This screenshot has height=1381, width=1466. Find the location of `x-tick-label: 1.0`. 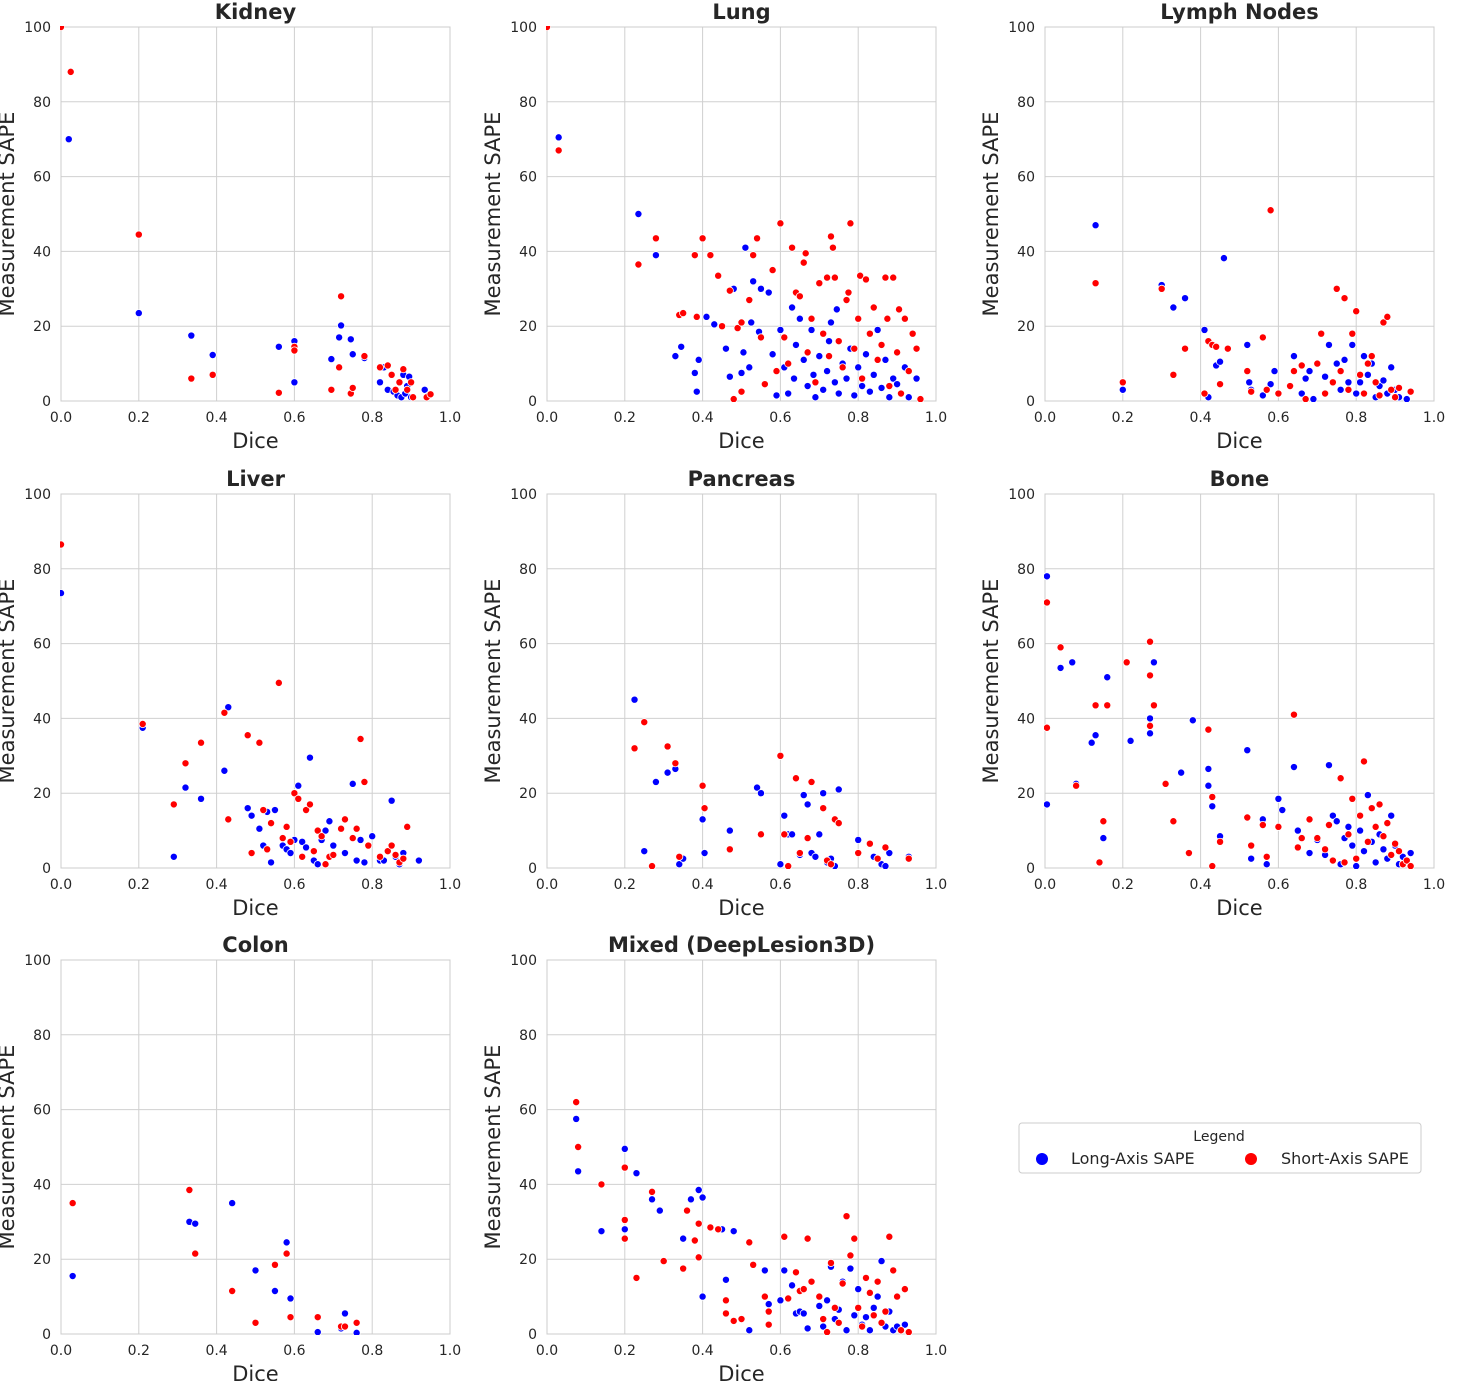

x-tick-label: 1.0 is located at coordinates (936, 1351).